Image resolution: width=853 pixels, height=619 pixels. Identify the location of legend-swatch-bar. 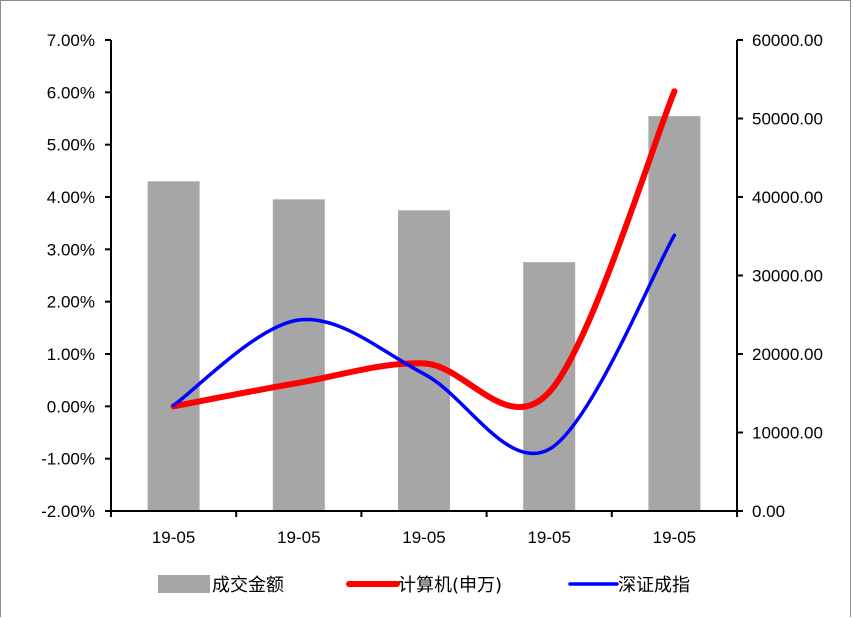
(184, 584).